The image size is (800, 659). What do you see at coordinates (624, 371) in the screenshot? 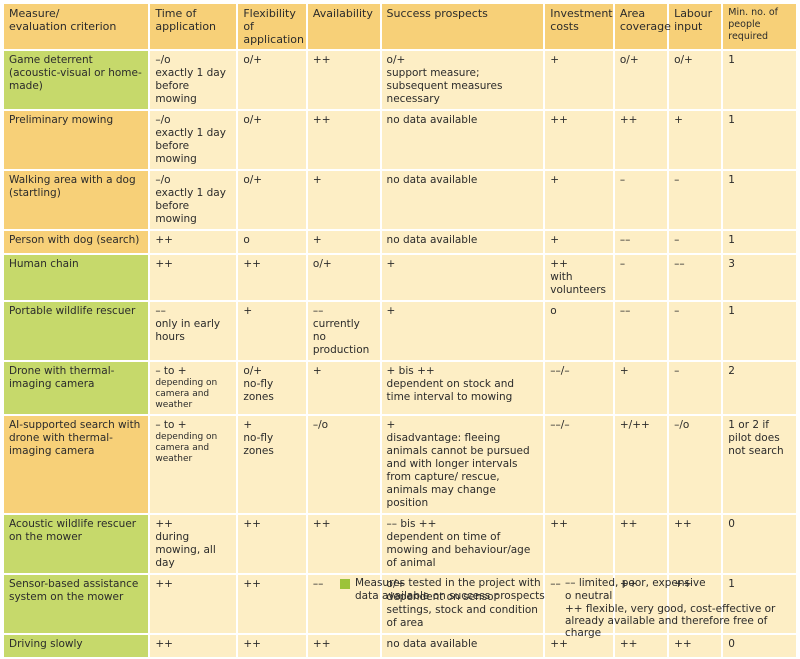
I see `area-value: +` at bounding box center [624, 371].